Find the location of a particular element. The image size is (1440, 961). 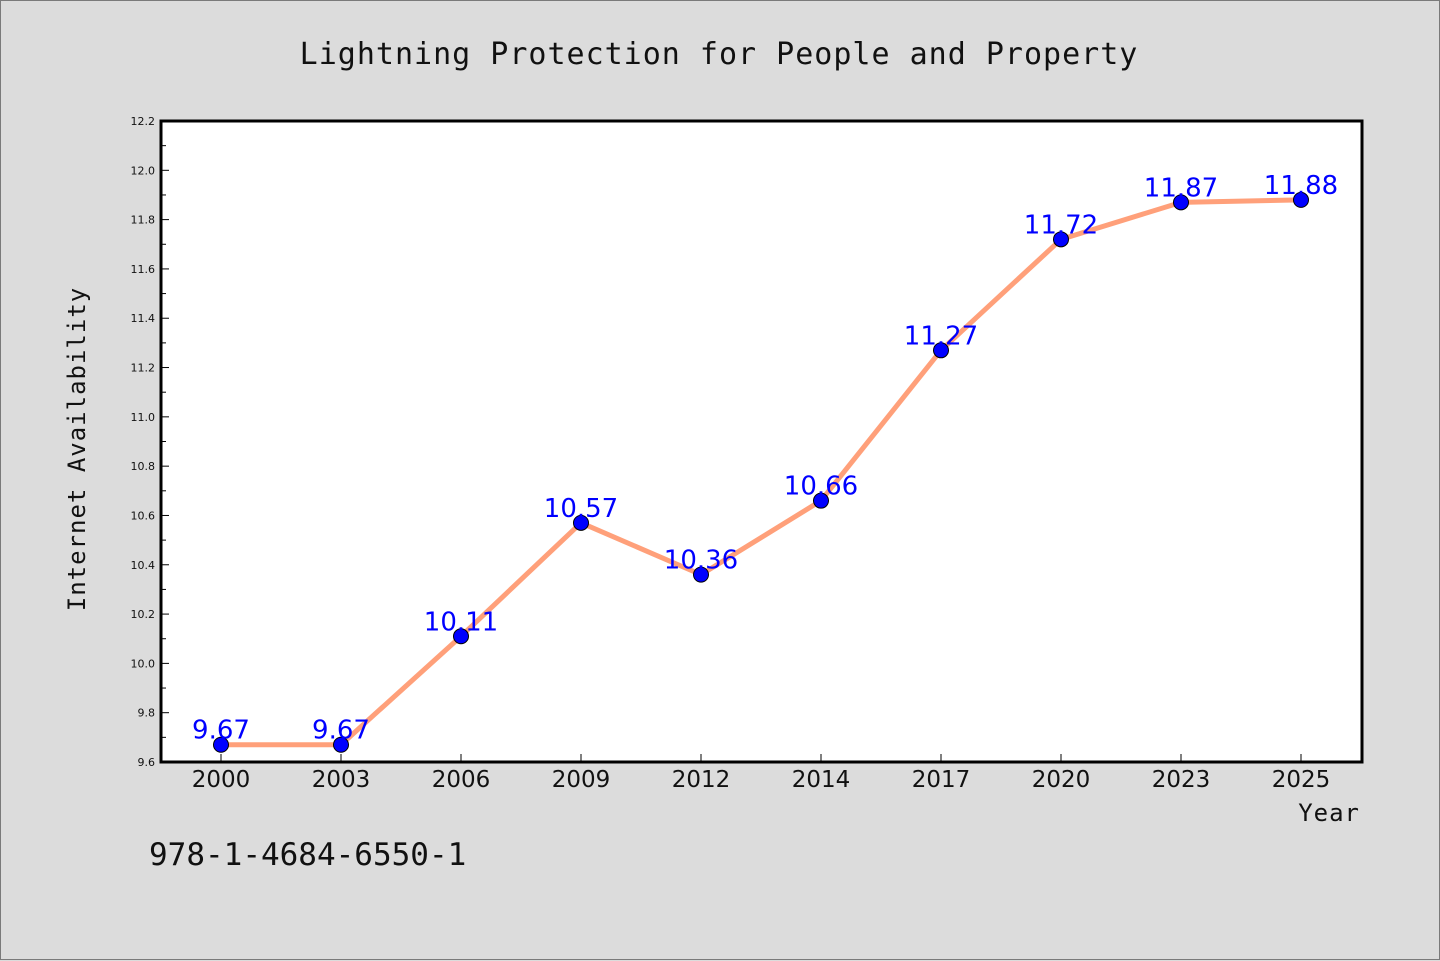

y-tick-label: 10.6 is located at coordinates (143, 515).